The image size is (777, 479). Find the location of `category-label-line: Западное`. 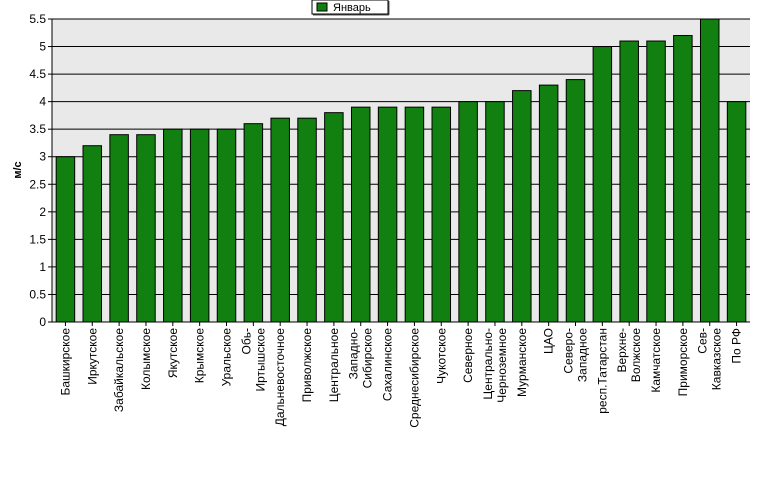

category-label-line: Западное is located at coordinates (583, 355).